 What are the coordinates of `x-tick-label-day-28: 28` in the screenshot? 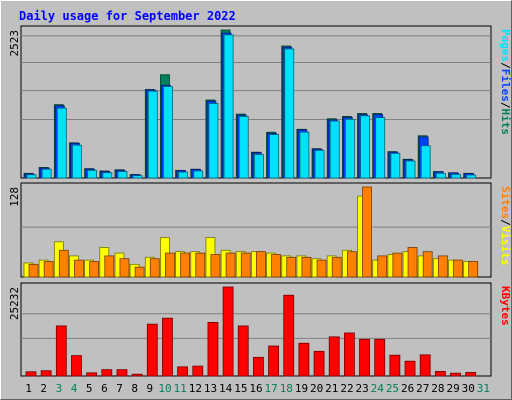 It's located at (437, 388).